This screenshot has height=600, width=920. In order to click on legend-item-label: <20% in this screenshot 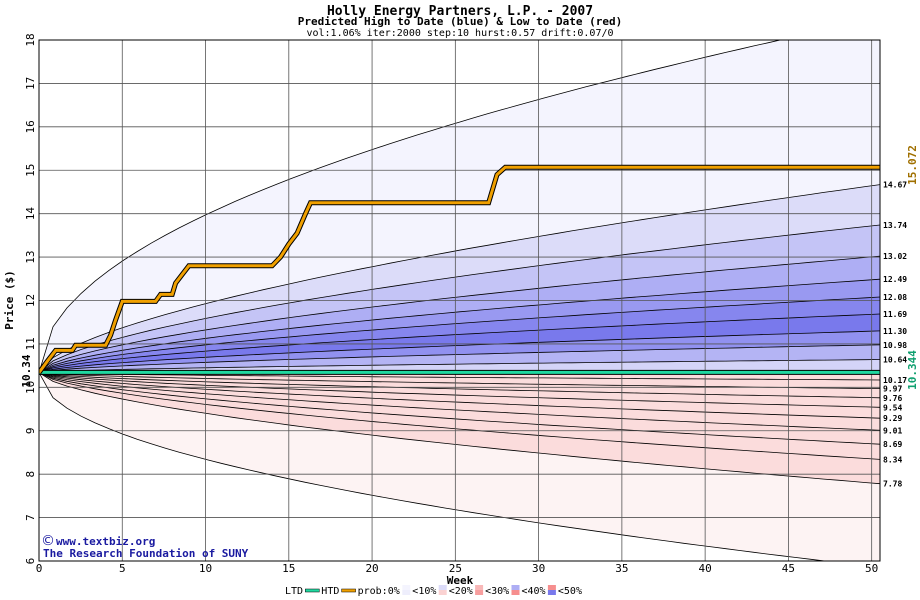, I will do `click(461, 591)`.